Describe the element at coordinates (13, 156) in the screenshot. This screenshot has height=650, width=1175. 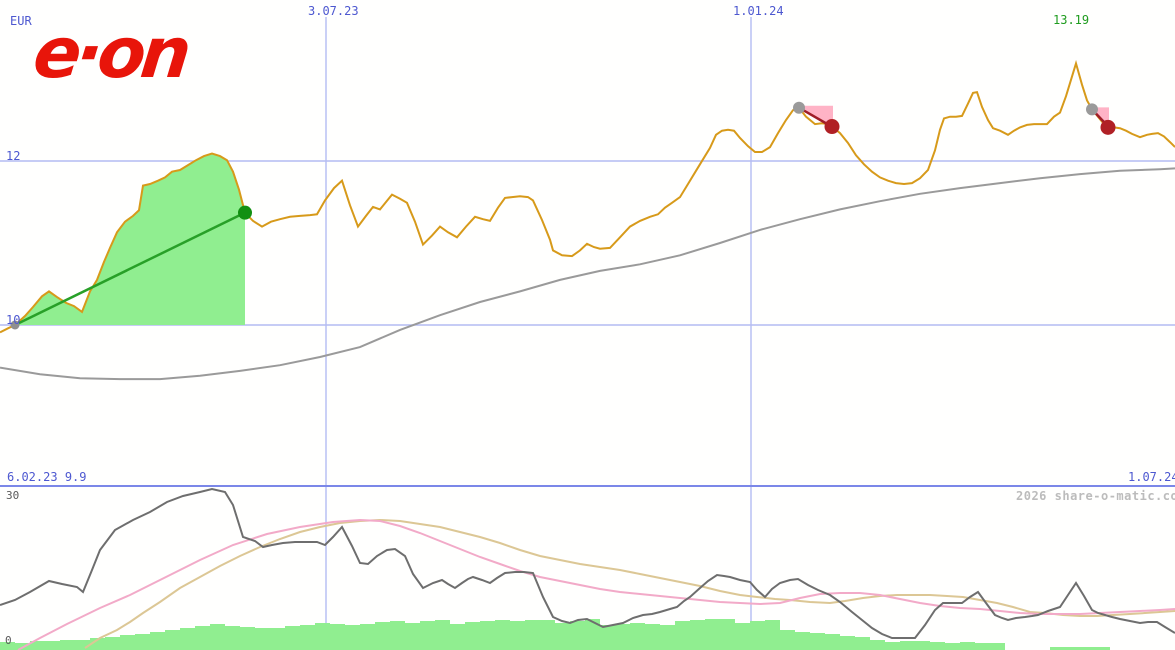
I see `y-tick-12: 12` at that location.